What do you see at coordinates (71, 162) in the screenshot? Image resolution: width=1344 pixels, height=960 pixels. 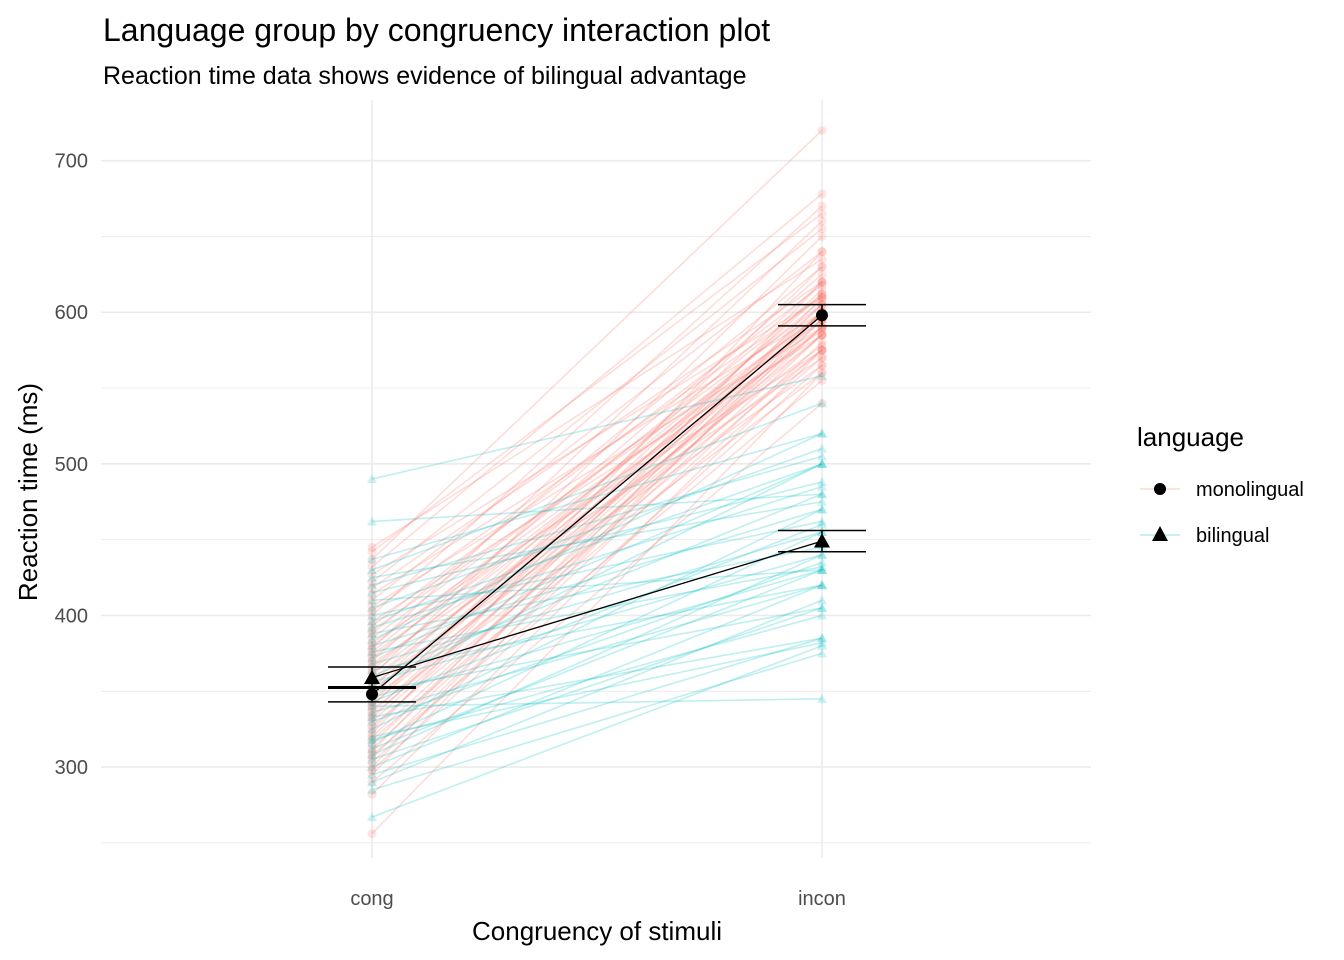 I see `y-tick-label: 700` at bounding box center [71, 162].